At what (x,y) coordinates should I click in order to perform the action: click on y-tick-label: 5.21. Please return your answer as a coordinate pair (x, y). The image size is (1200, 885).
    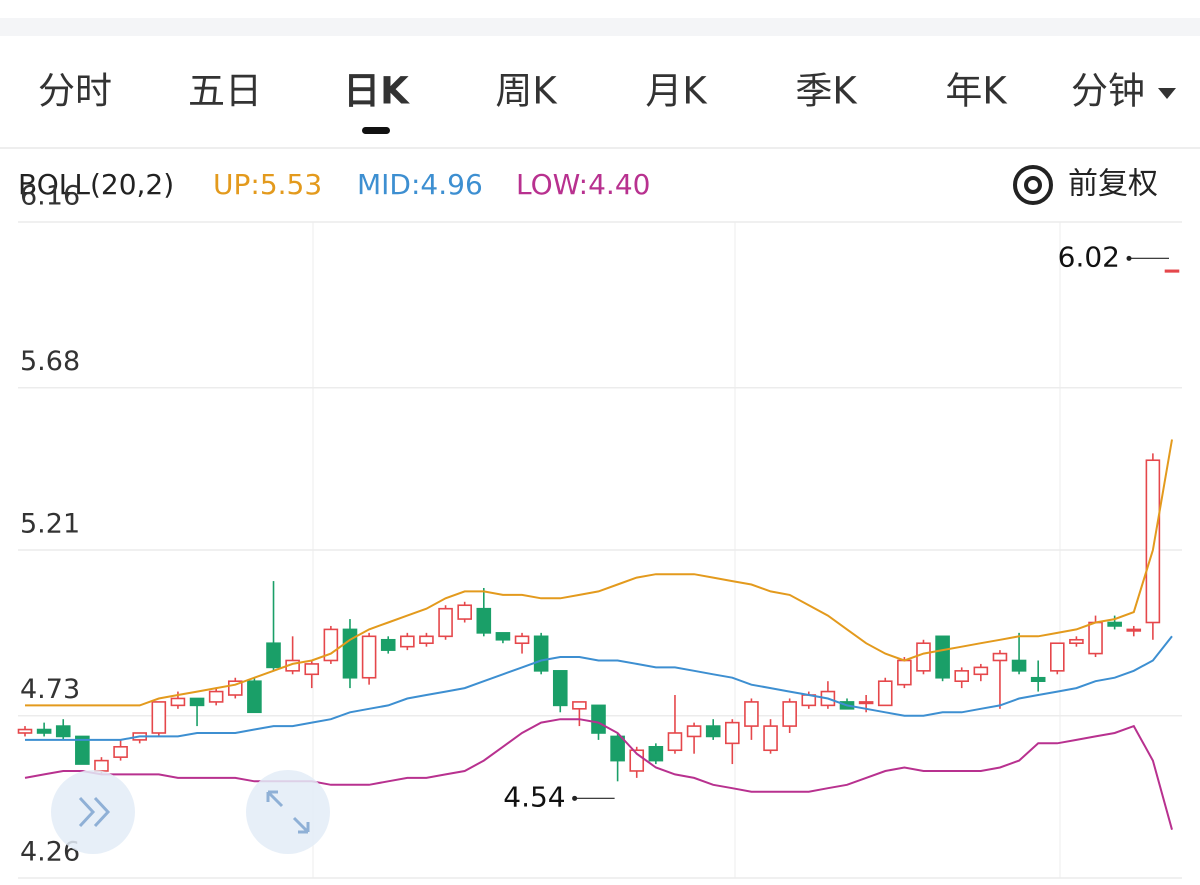
    Looking at the image, I should click on (50, 524).